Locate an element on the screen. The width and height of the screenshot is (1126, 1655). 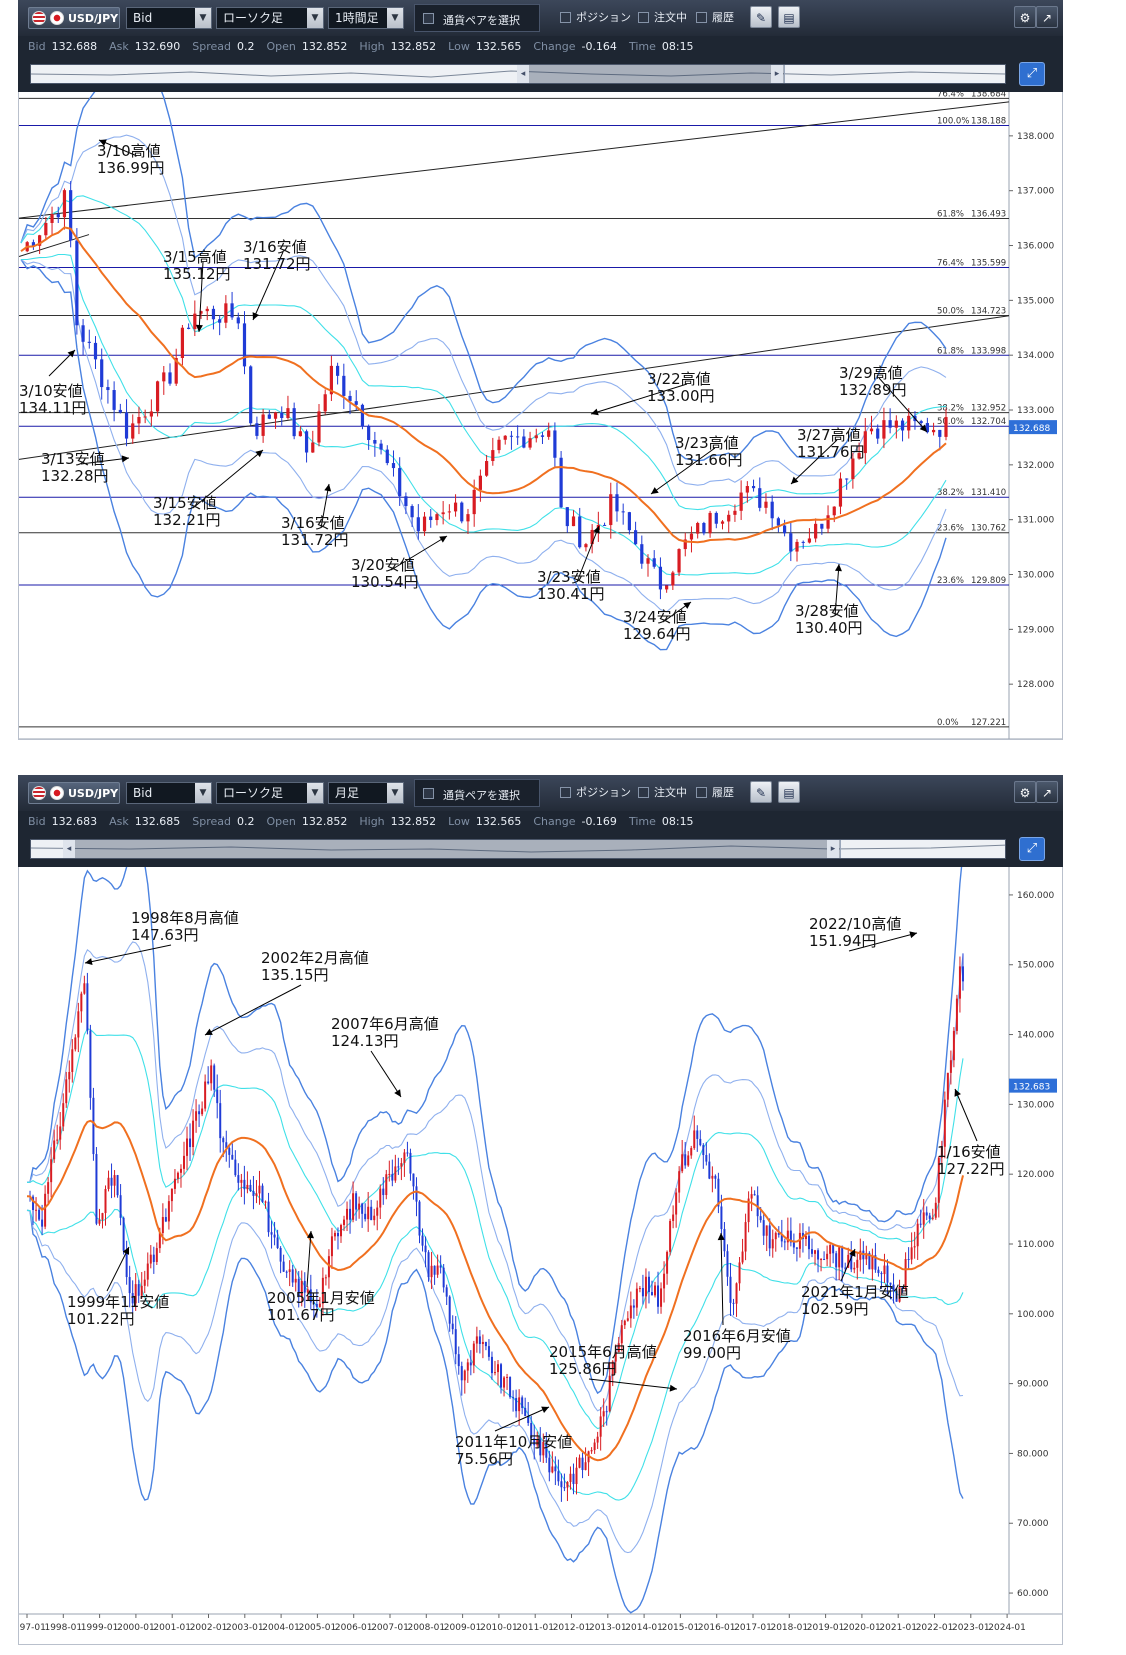
annotation-label: 3/16安値 is located at coordinates (275, 247).